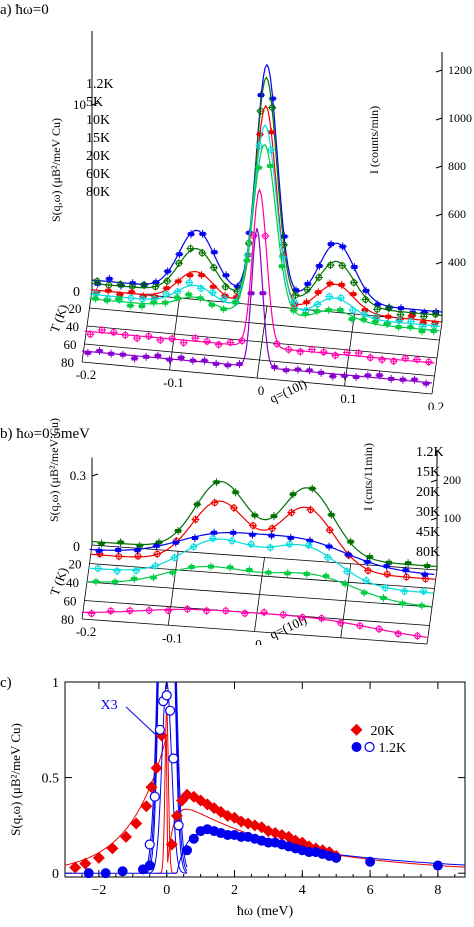  Describe the element at coordinates (109, 705) in the screenshot. I see `annotation-x3: X3` at that location.